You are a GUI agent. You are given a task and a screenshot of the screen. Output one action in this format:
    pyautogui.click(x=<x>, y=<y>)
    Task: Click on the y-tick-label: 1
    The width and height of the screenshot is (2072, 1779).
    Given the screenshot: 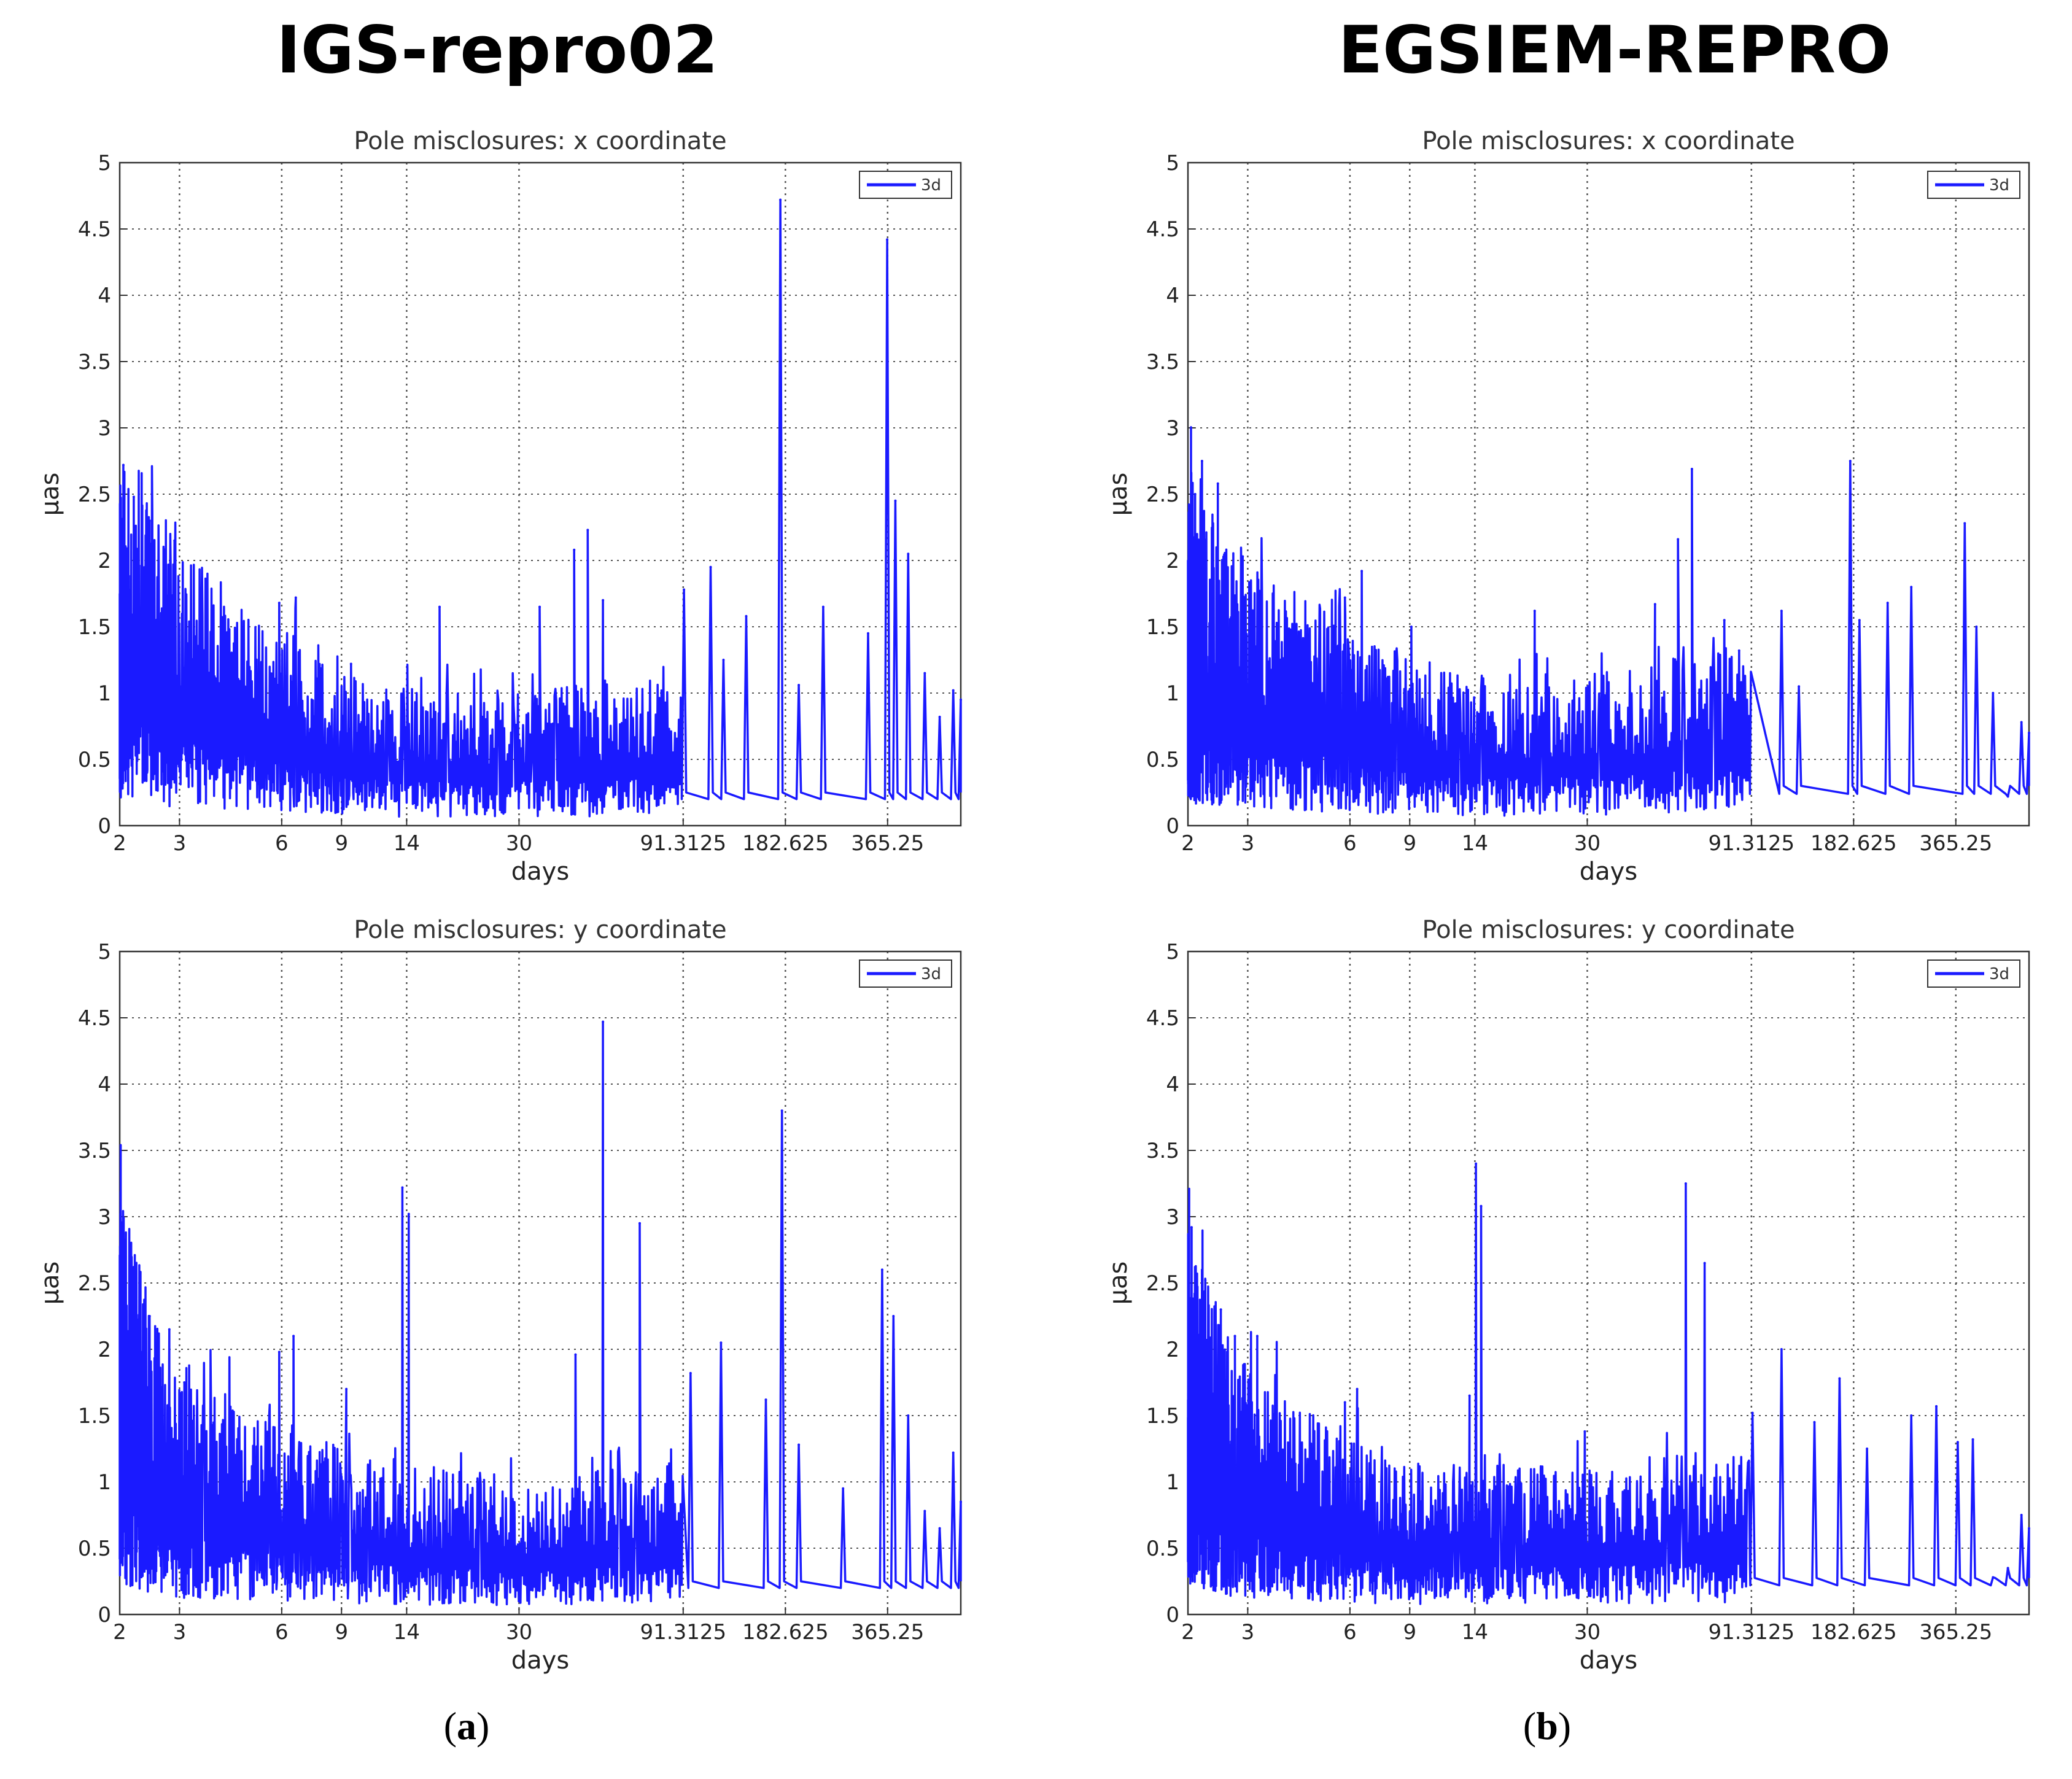 What is the action you would take?
    pyautogui.click(x=104, y=1482)
    